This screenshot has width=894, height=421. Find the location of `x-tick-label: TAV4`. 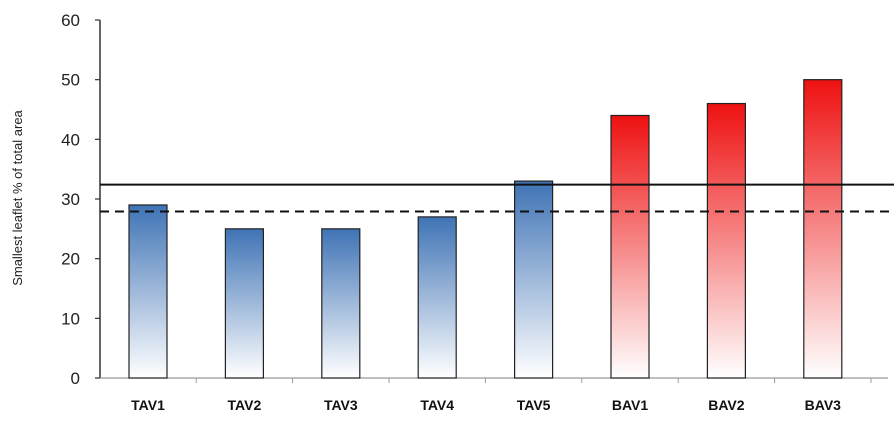

x-tick-label: TAV4 is located at coordinates (437, 405).